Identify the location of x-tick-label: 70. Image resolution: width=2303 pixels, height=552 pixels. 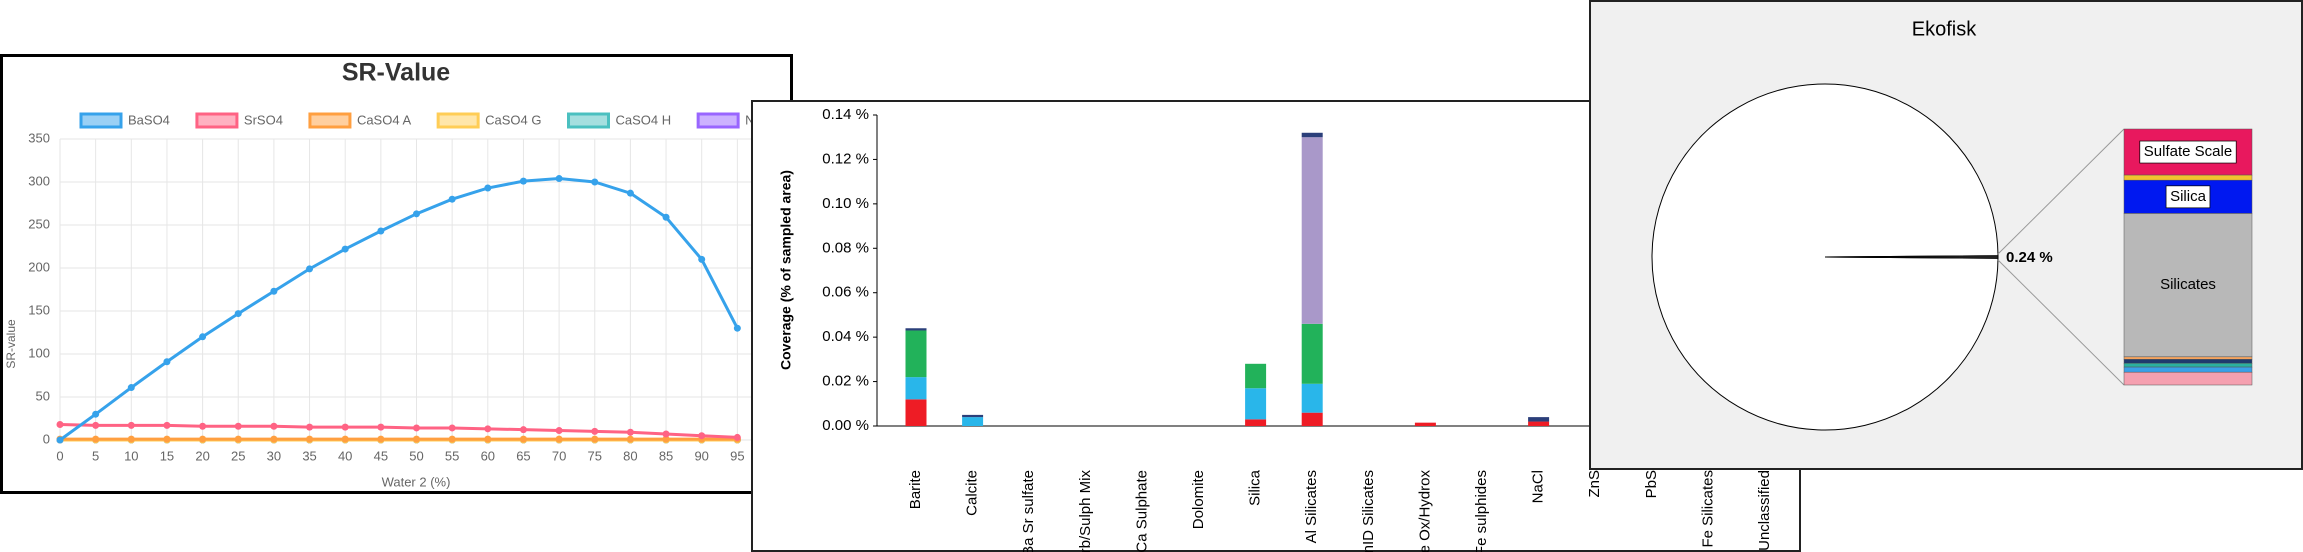
(559, 455).